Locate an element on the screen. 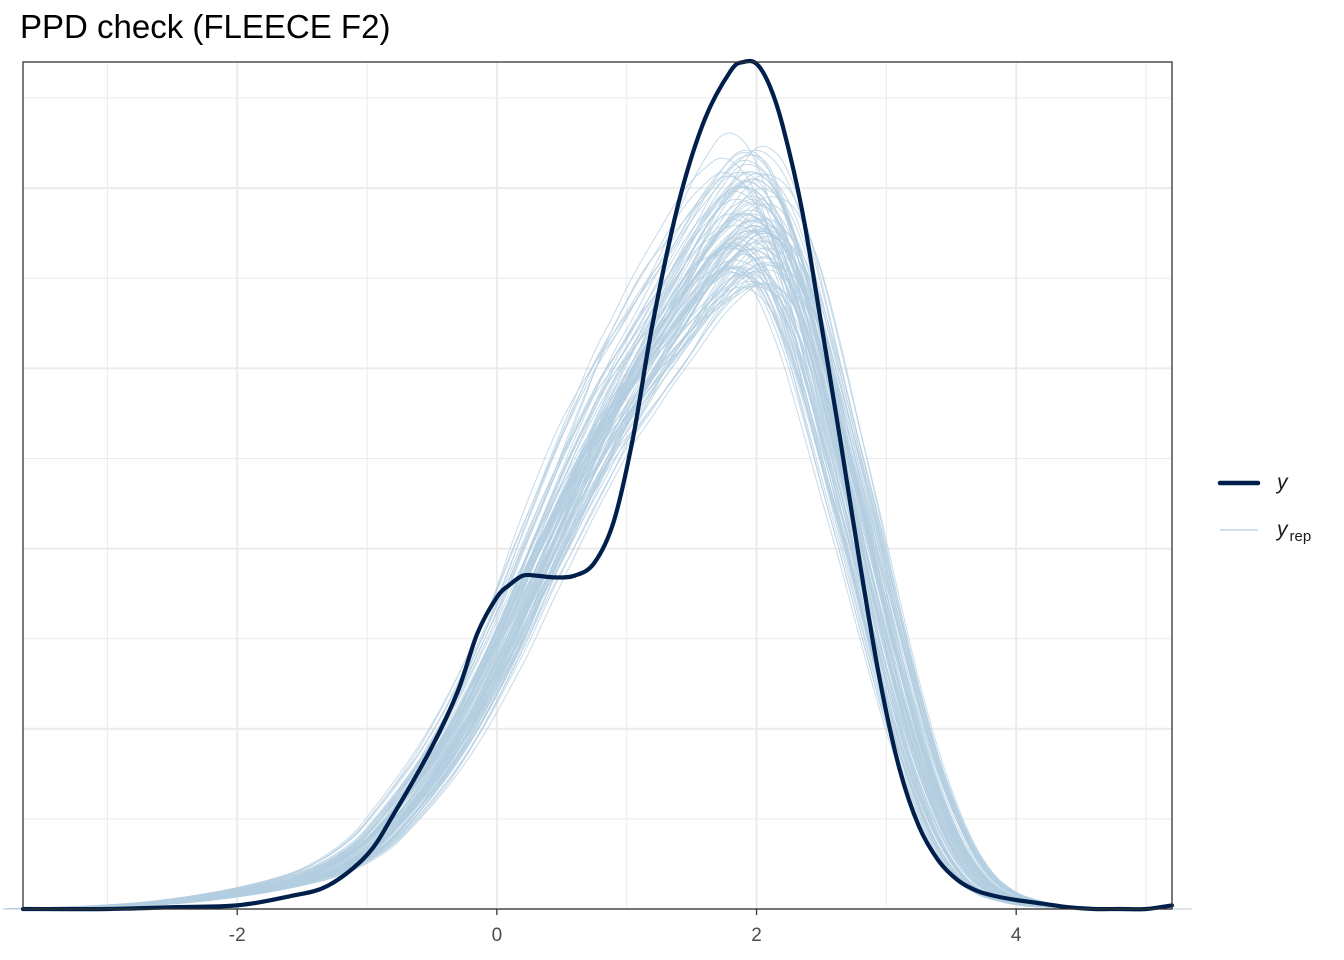 The width and height of the screenshot is (1344, 960). x-tick-label: 4 is located at coordinates (1016, 935).